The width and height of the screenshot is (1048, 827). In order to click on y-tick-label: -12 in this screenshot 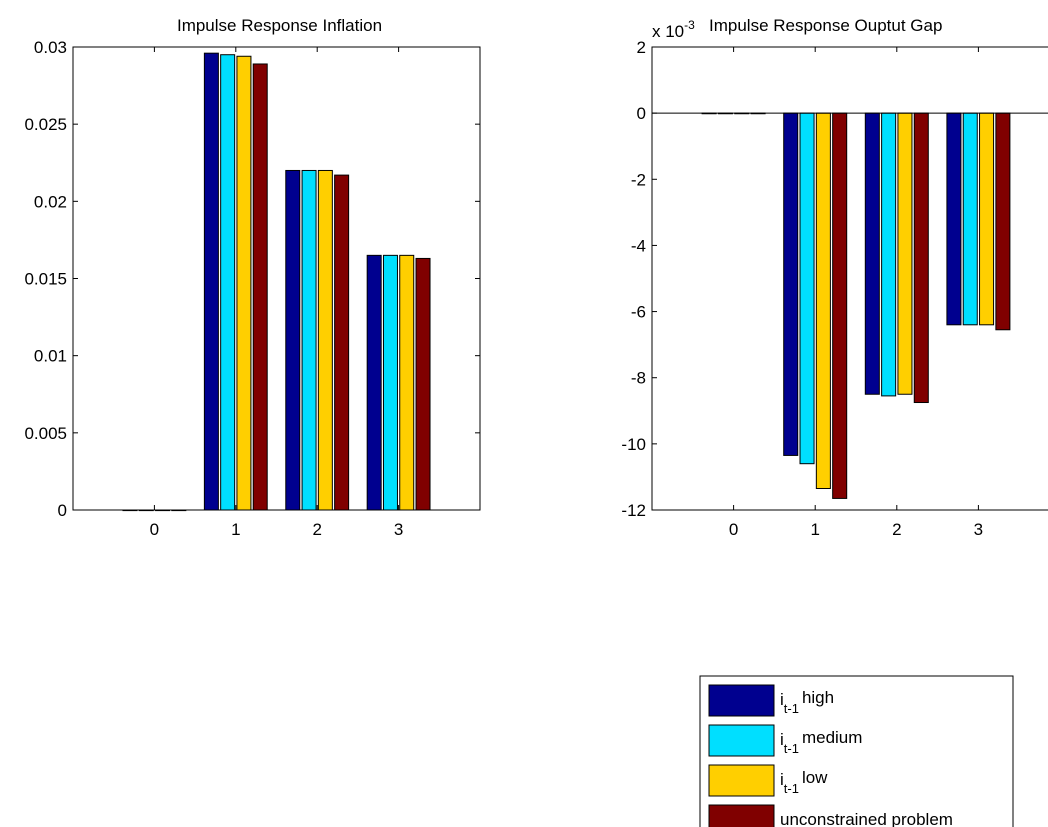, I will do `click(633, 510)`.